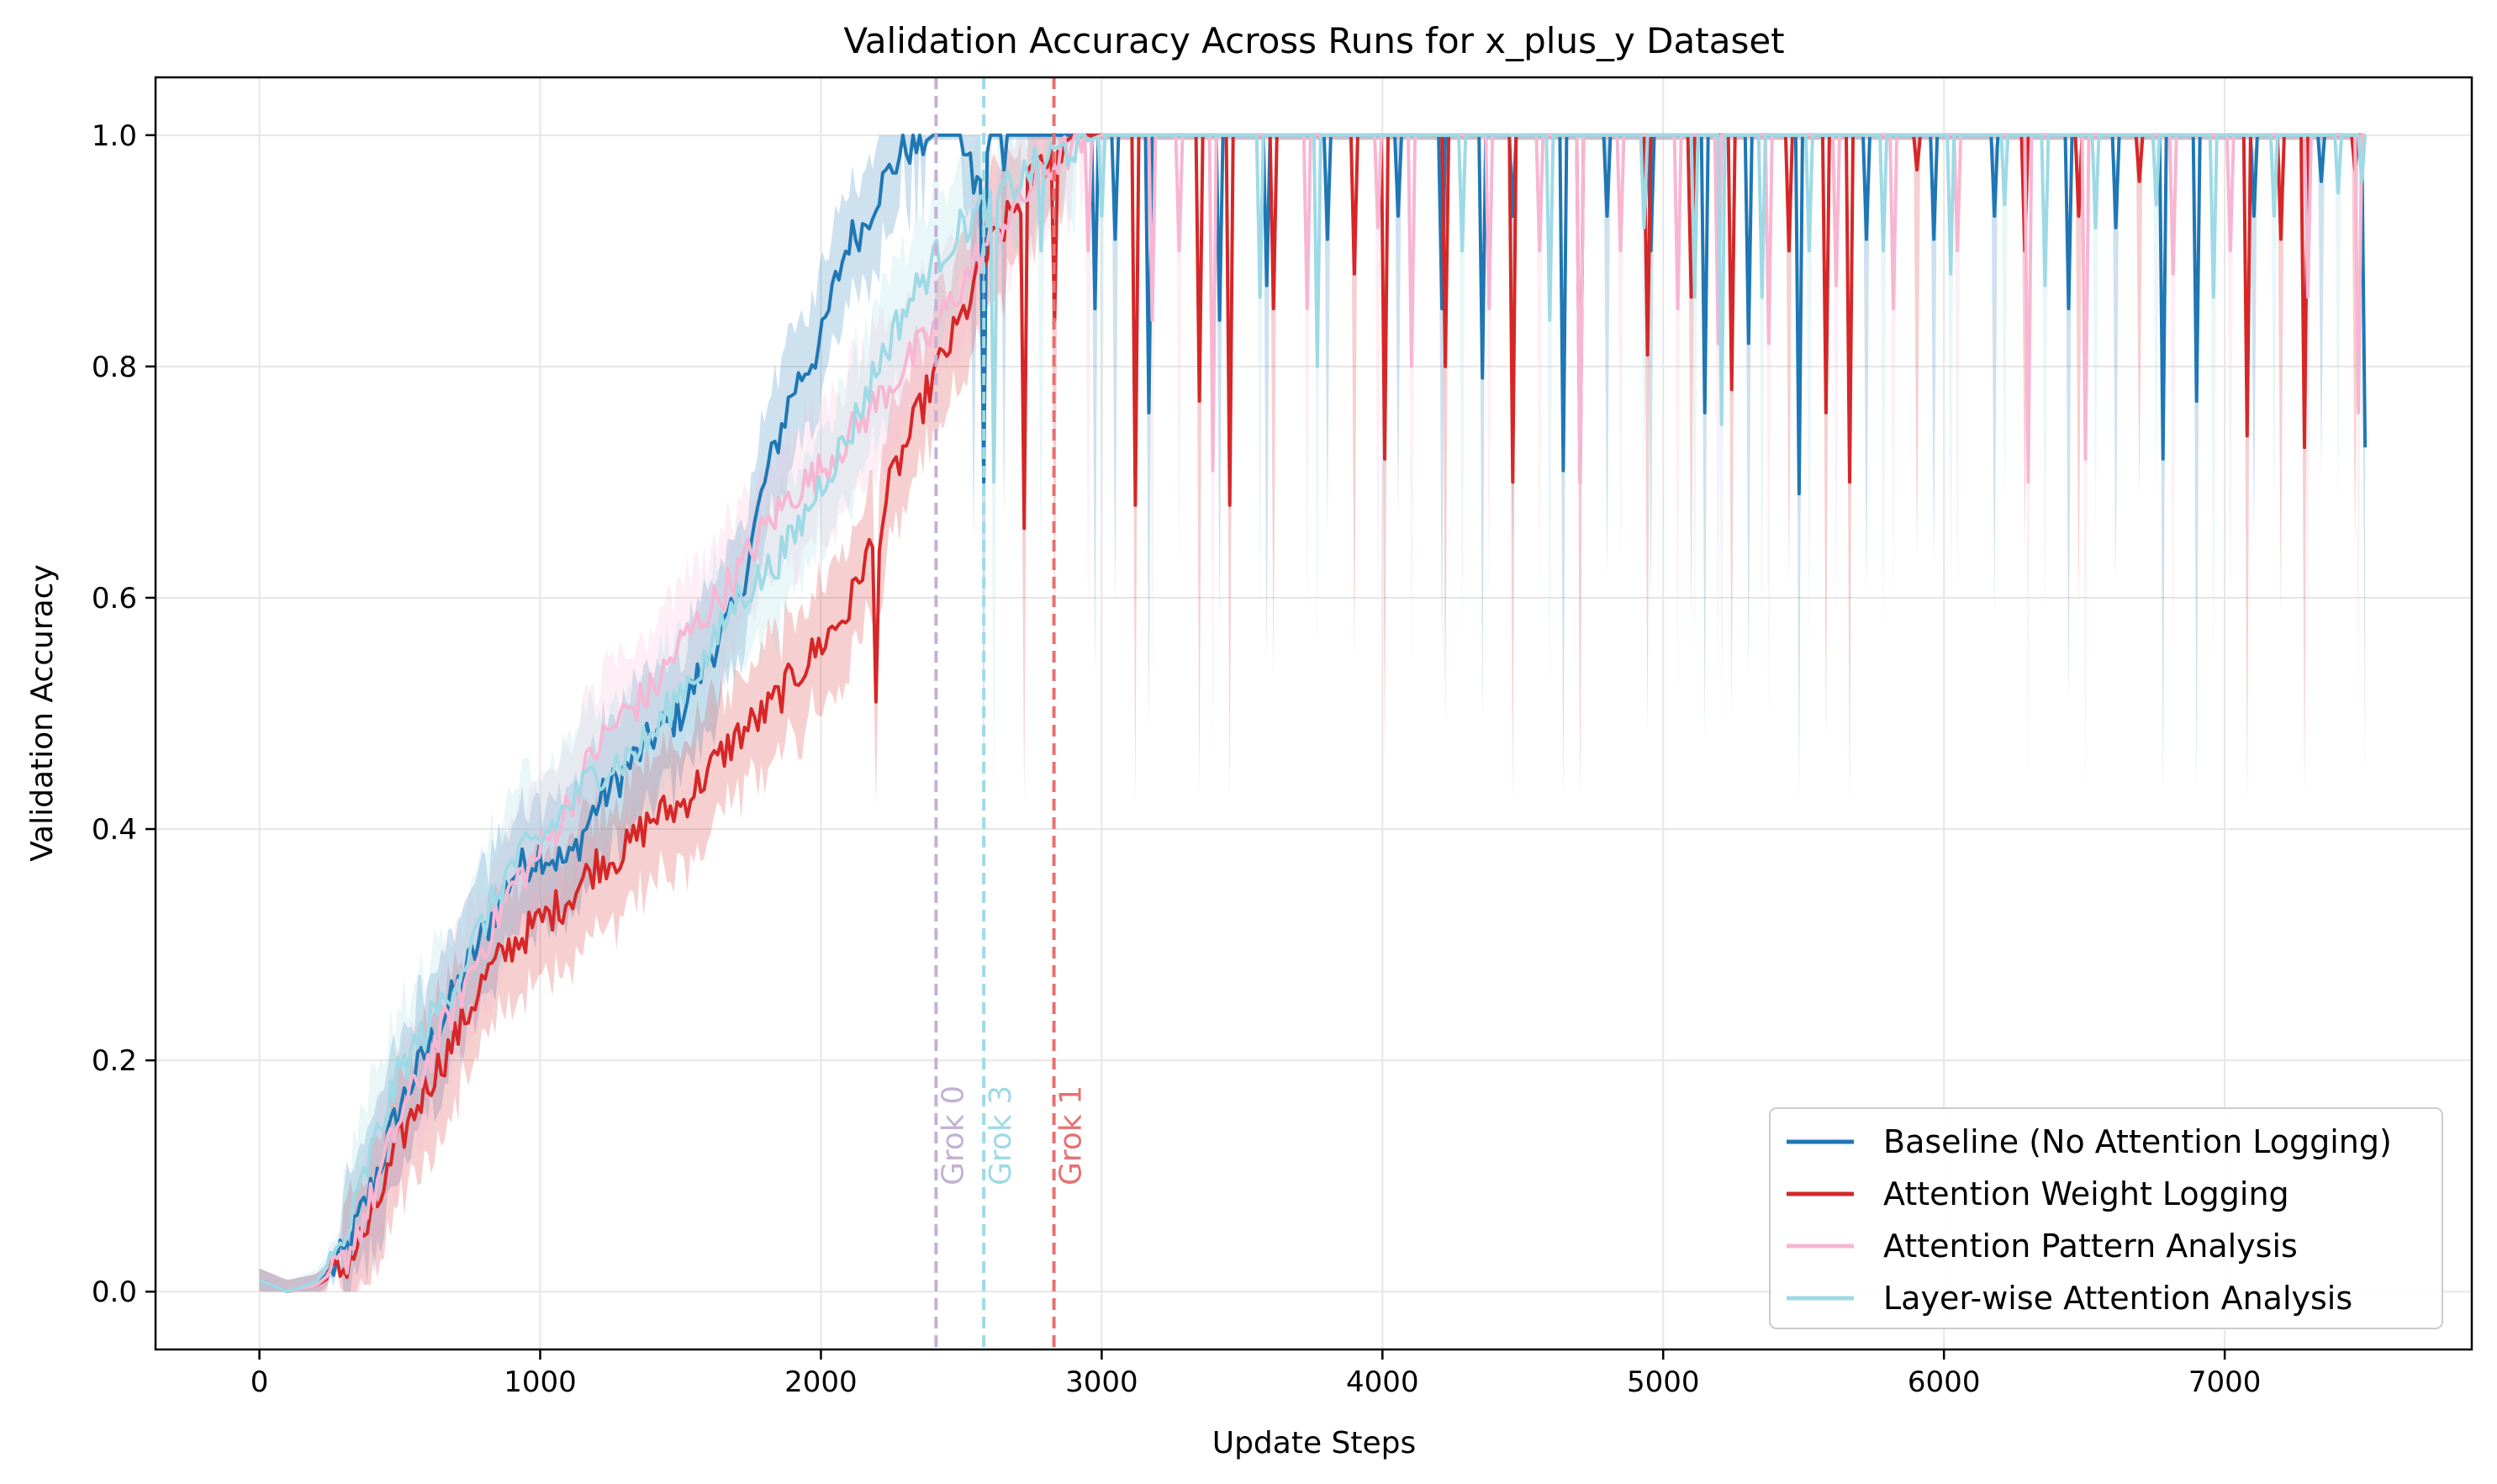 The width and height of the screenshot is (2497, 1484). Describe the element at coordinates (2225, 1382) in the screenshot. I see `x-tick-label: 7000` at that location.